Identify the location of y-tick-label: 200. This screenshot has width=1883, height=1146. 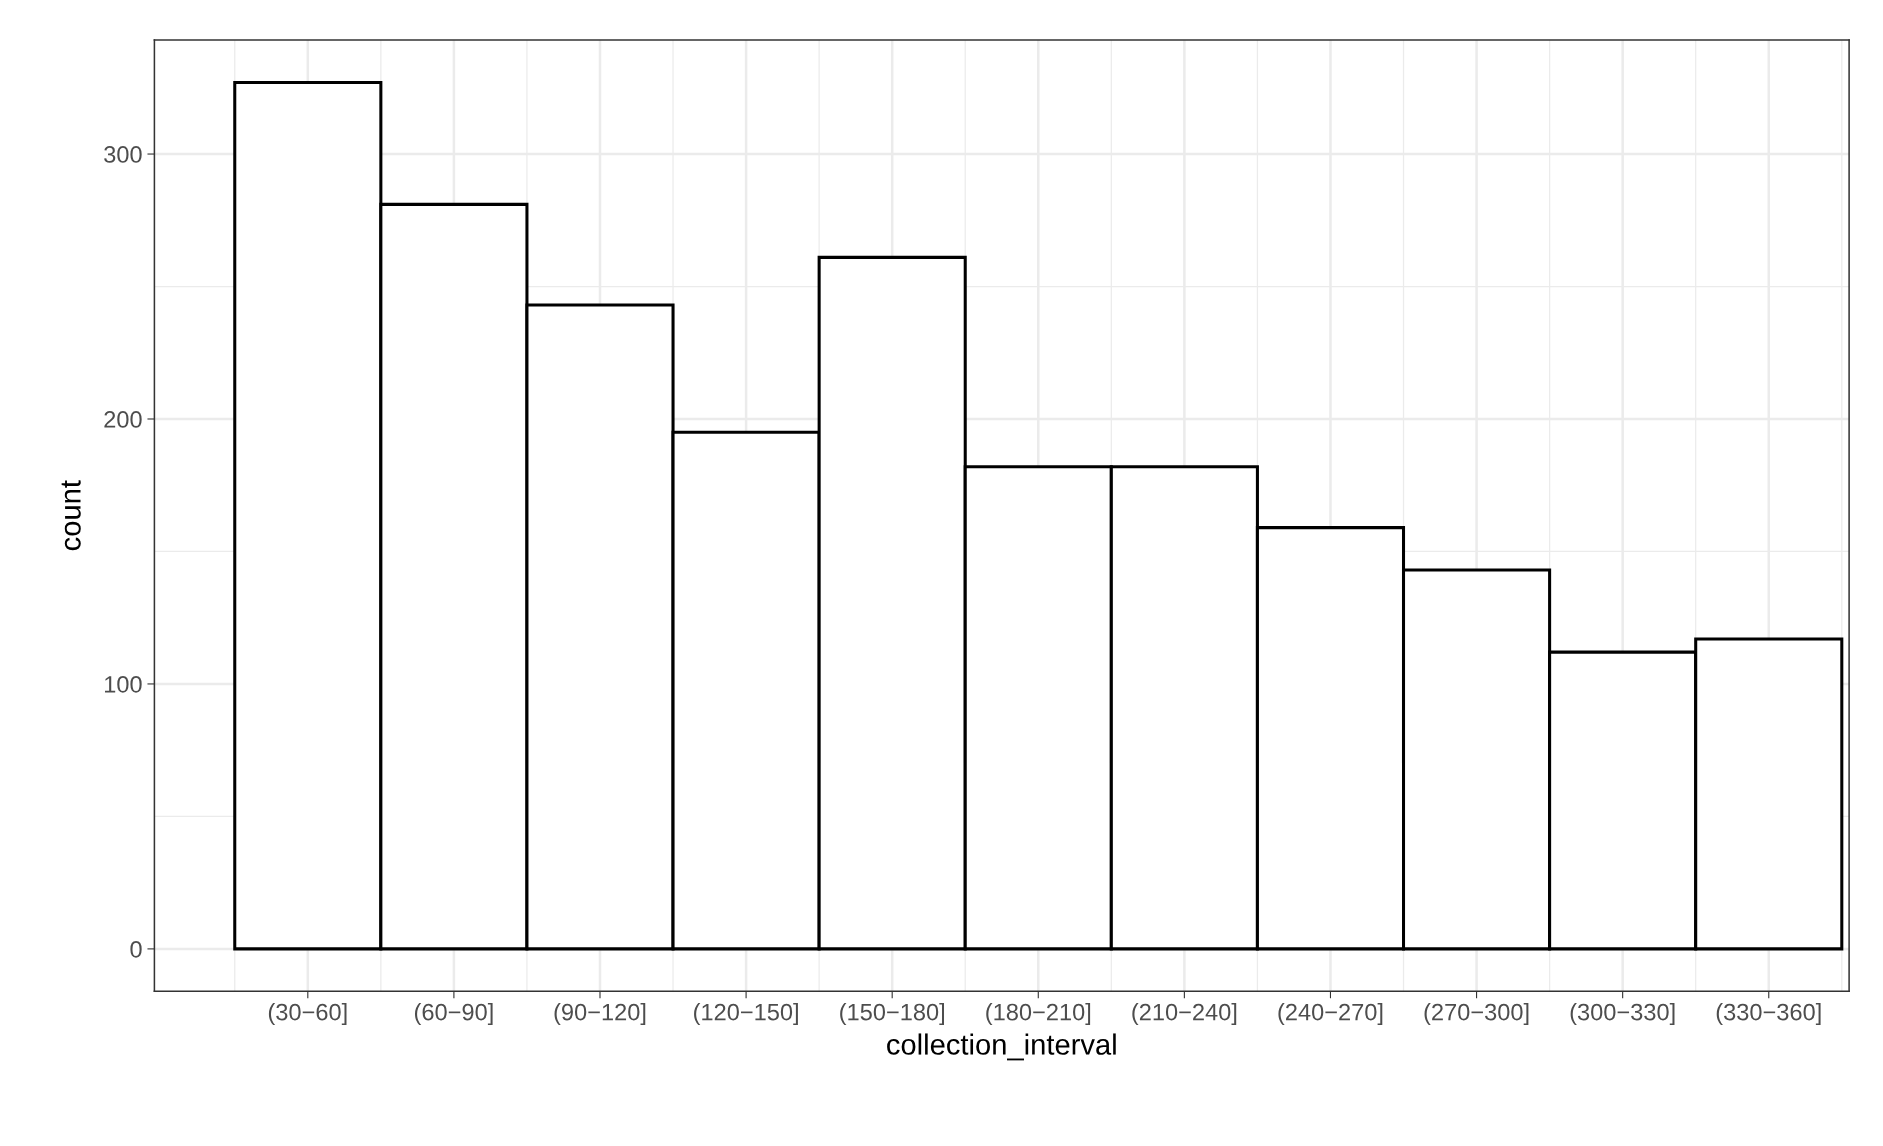
(123, 419).